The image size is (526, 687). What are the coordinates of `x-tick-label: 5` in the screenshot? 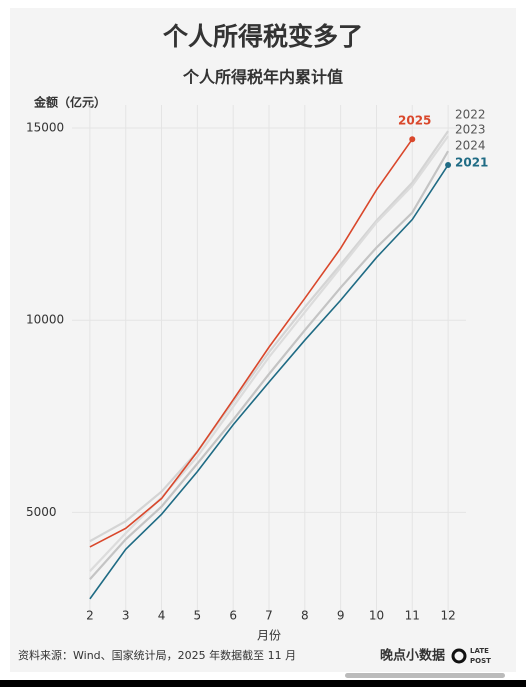 It's located at (198, 616).